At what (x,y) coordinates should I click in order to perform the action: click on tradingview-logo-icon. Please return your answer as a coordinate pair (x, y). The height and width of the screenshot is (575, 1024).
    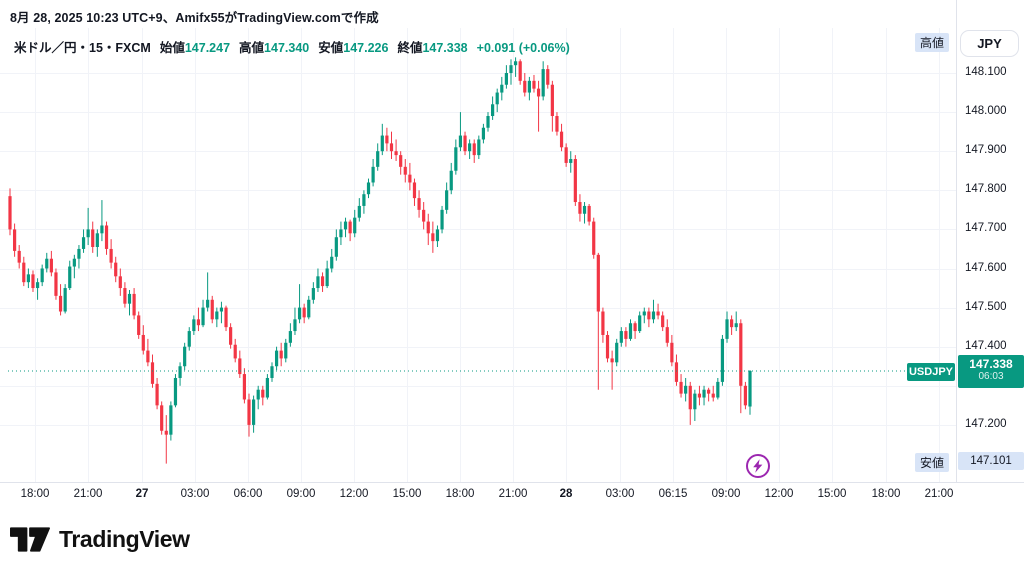
    Looking at the image, I should click on (30, 539).